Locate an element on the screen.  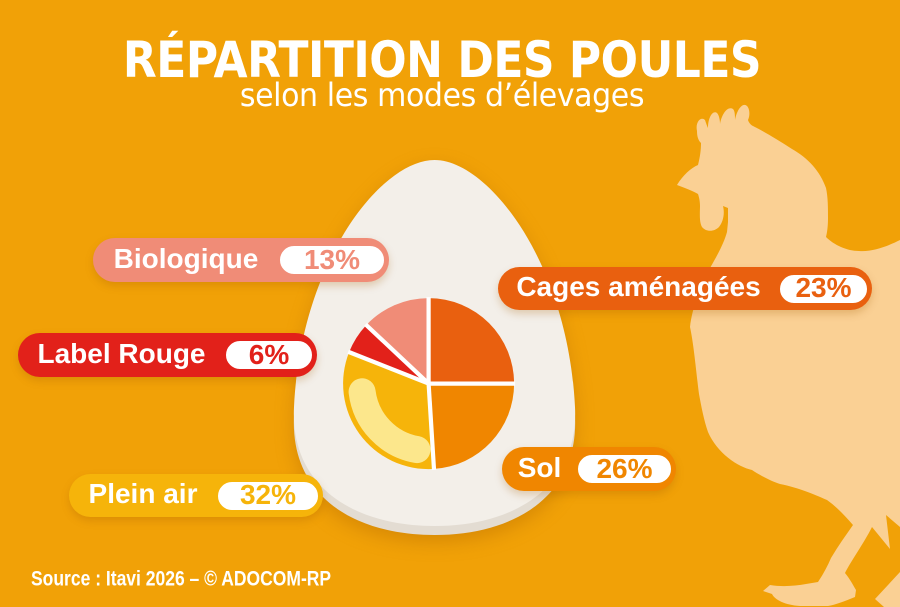
legend-label: Cages aménagées is located at coordinates (638, 286).